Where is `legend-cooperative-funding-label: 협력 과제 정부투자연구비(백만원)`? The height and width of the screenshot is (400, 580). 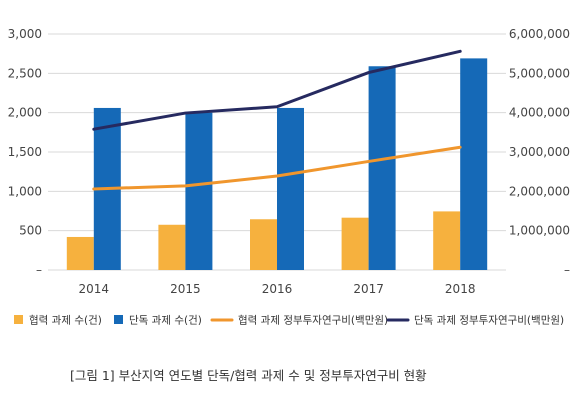
legend-cooperative-funding-label: 협력 과제 정부투자연구비(백만원) is located at coordinates (313, 320).